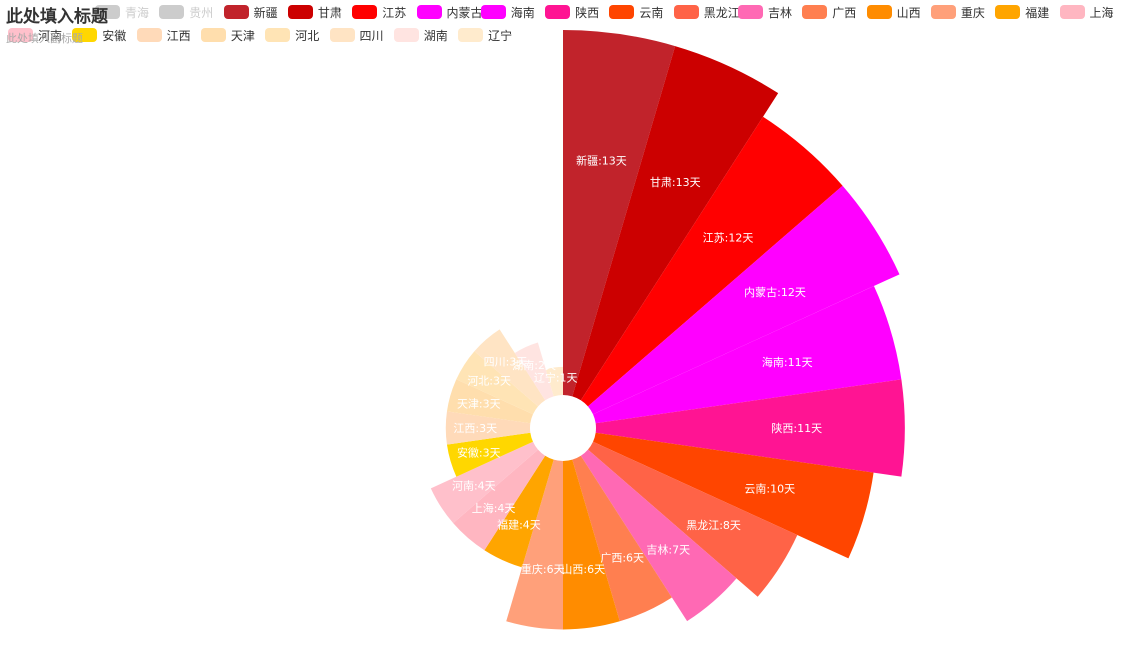 This screenshot has height=660, width=1126. I want to click on legend-item: 贵州, so click(186, 12).